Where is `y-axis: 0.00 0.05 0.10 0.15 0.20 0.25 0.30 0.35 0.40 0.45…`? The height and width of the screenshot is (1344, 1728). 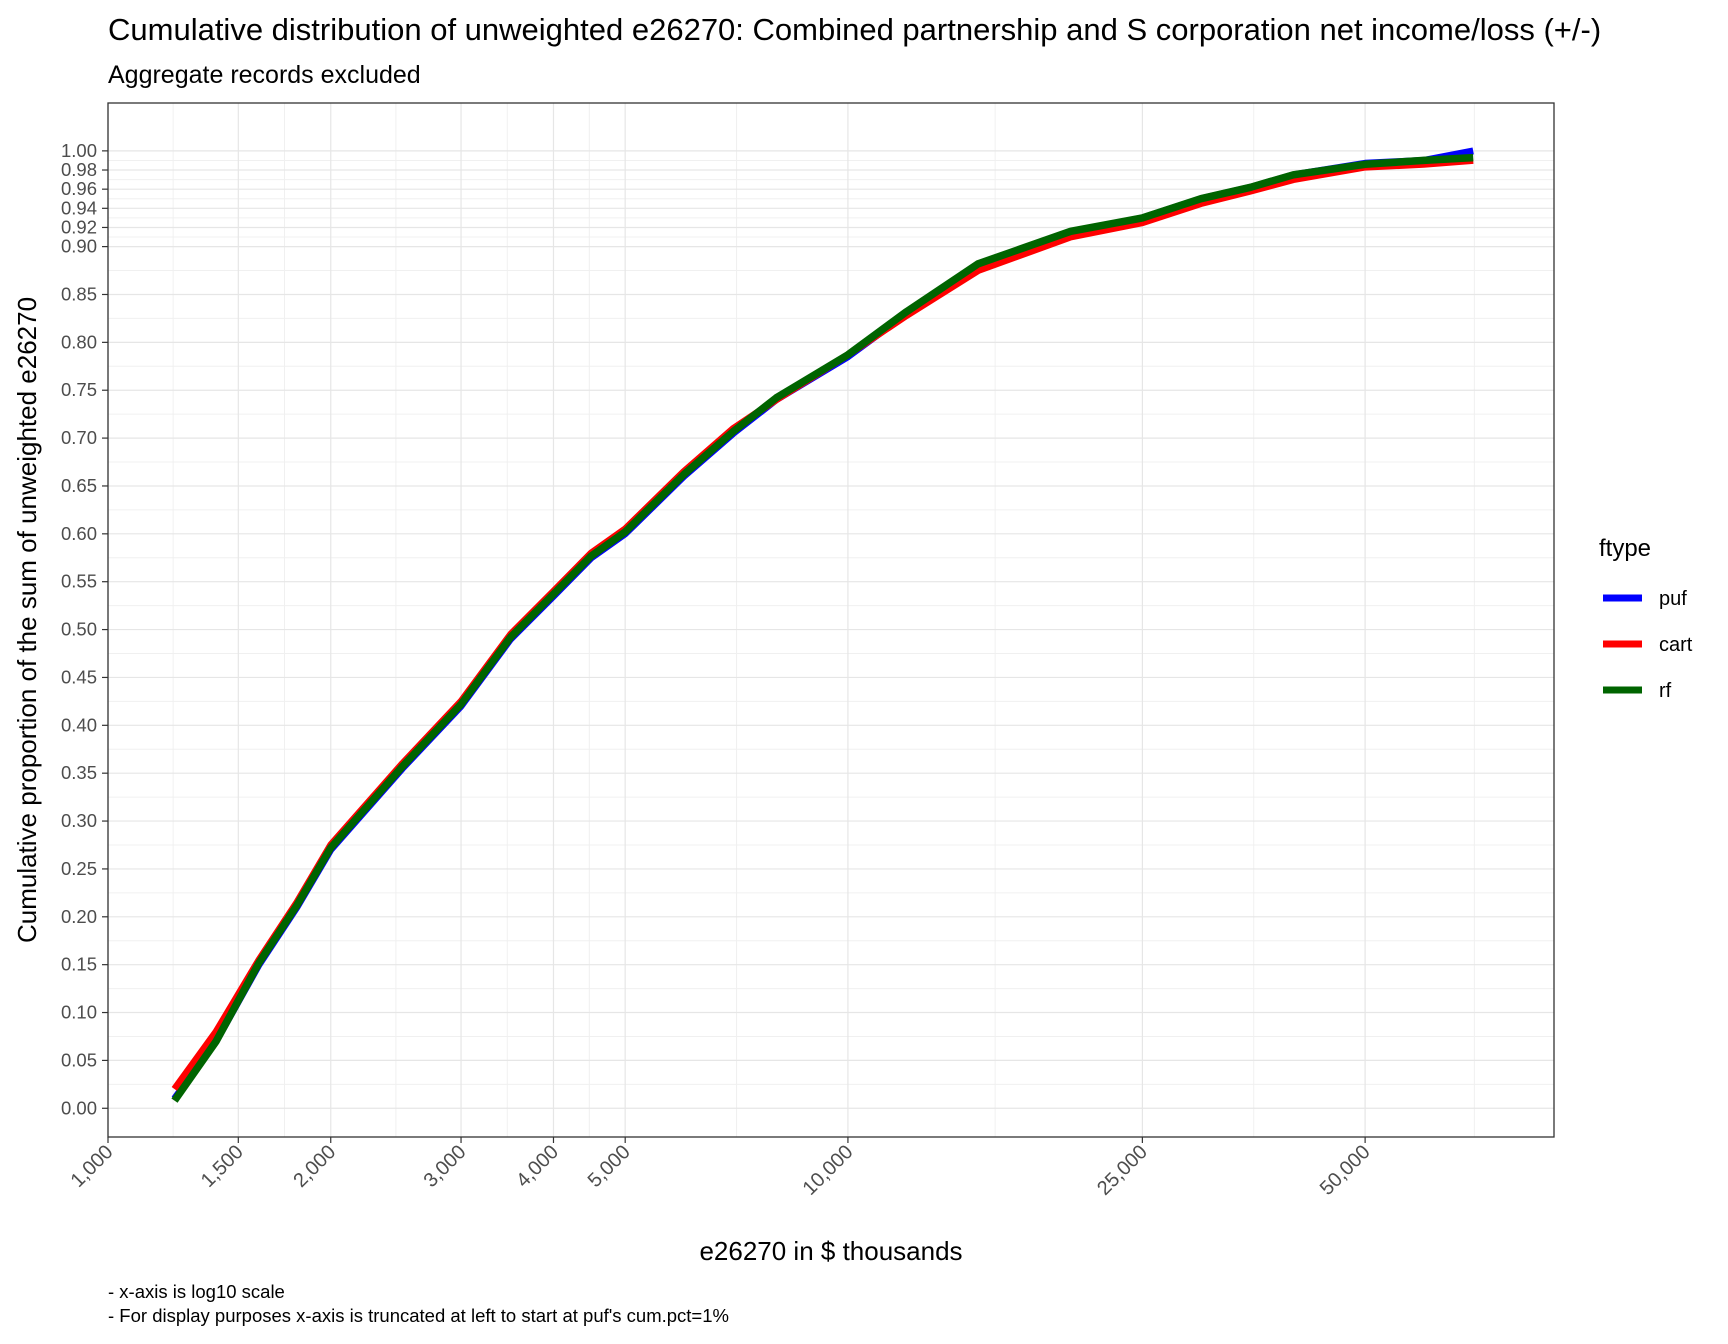 y-axis: 0.00 0.05 0.10 0.15 0.20 0.25 0.30 0.35 0.40 0.45… is located at coordinates (84, 629).